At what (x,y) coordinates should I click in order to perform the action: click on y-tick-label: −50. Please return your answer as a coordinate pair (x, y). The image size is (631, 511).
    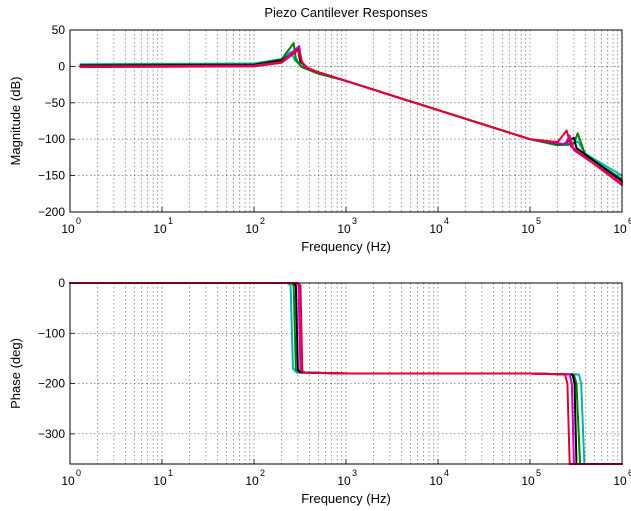
    Looking at the image, I should click on (55, 103).